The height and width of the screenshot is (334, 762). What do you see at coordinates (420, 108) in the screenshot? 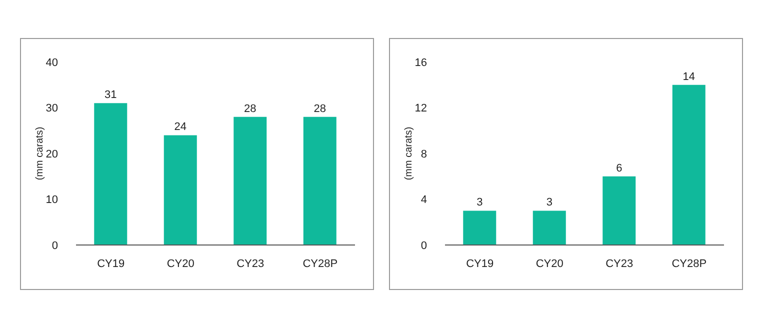
I see `y-tick-label: 12` at bounding box center [420, 108].